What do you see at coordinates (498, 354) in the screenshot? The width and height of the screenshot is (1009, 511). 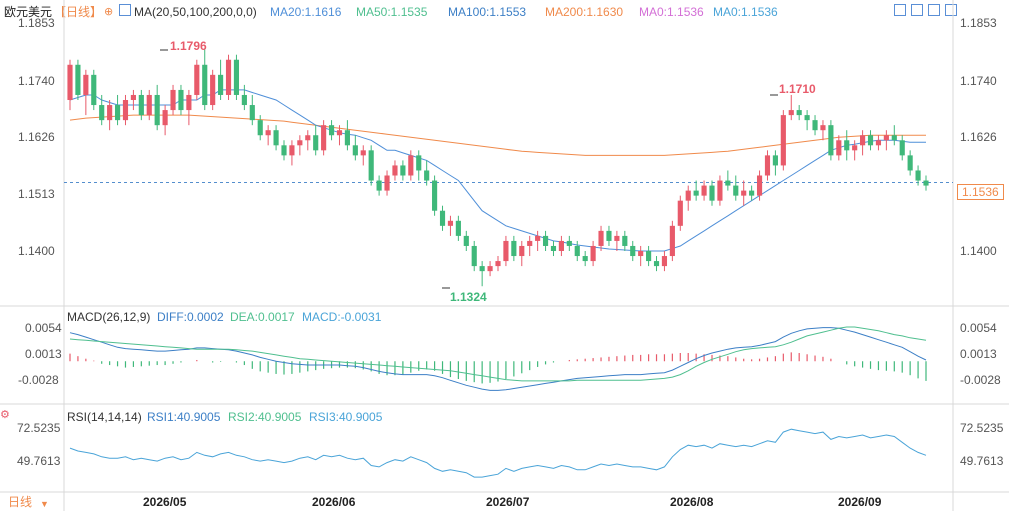 I see `dea-line` at bounding box center [498, 354].